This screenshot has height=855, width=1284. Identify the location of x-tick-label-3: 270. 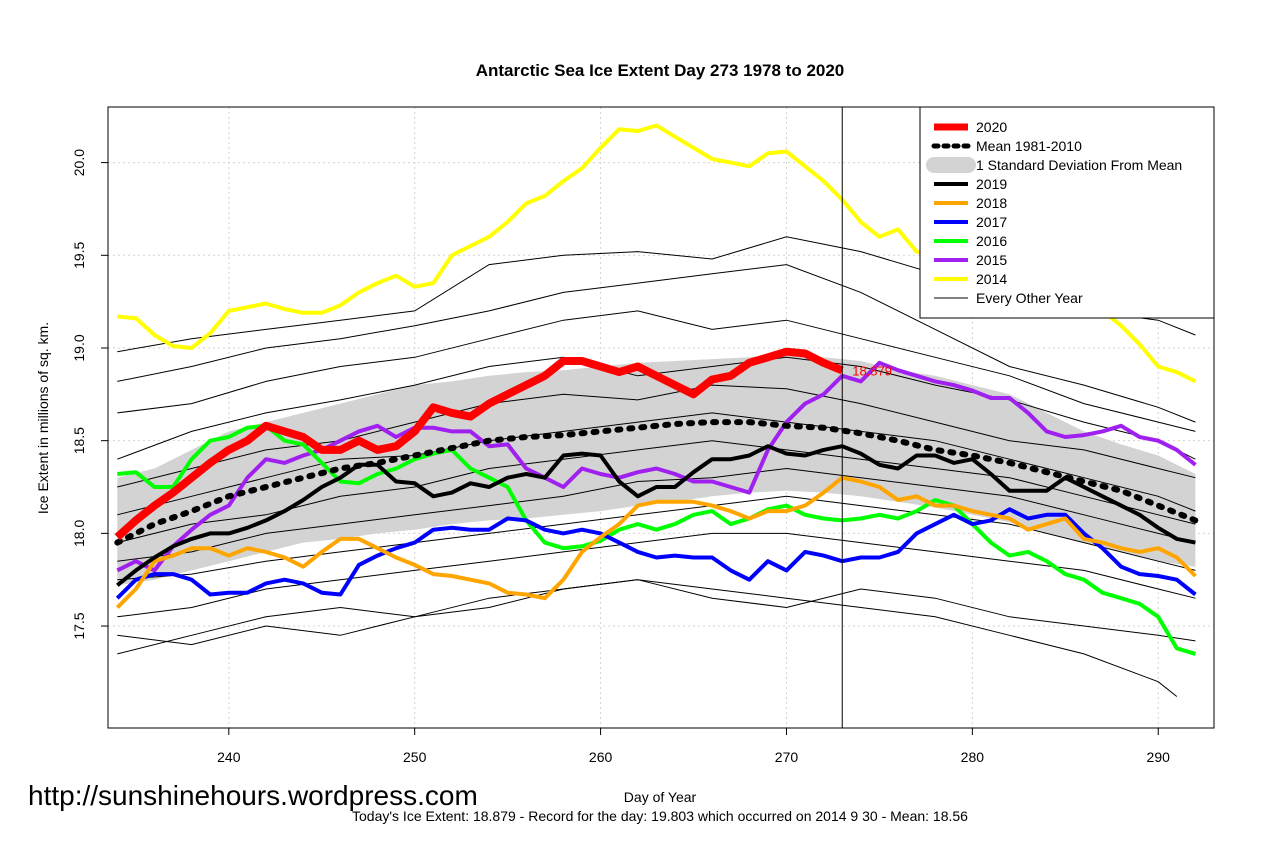
(787, 757).